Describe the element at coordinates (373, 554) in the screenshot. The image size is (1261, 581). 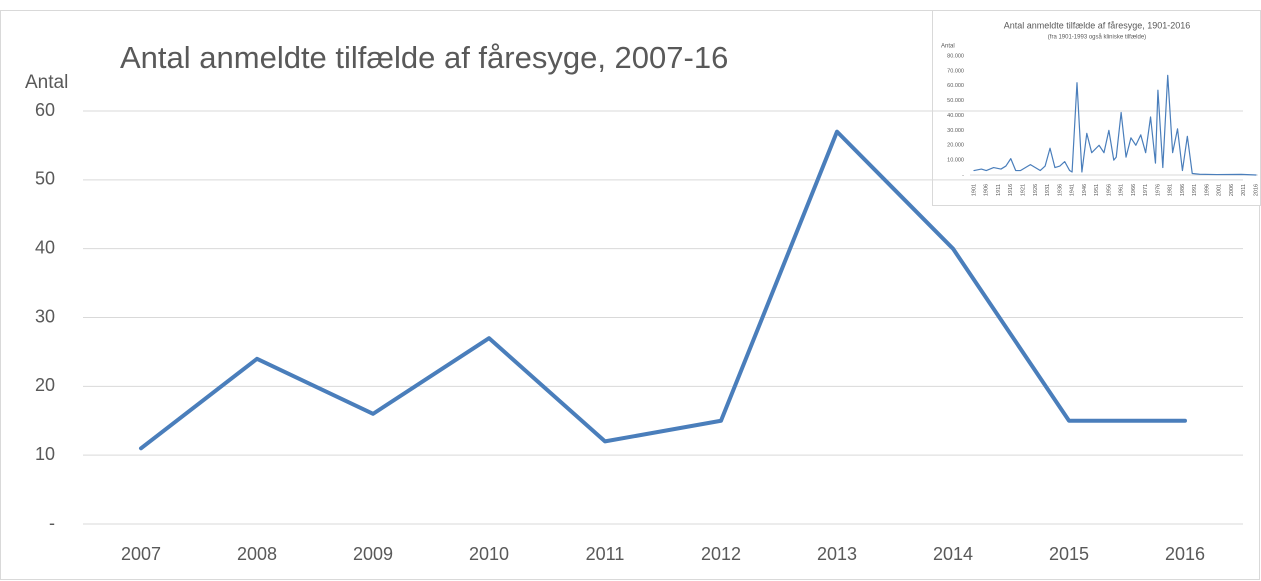
I see `x-tick-label: 2009` at that location.